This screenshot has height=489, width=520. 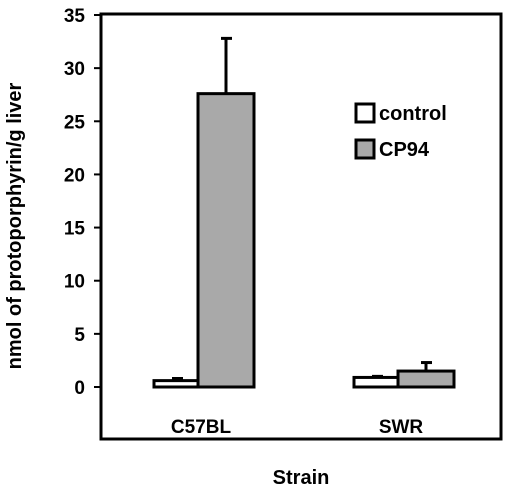 I want to click on y-axis-title: nmol of protoporphyrin/g liver, so click(x=15, y=225).